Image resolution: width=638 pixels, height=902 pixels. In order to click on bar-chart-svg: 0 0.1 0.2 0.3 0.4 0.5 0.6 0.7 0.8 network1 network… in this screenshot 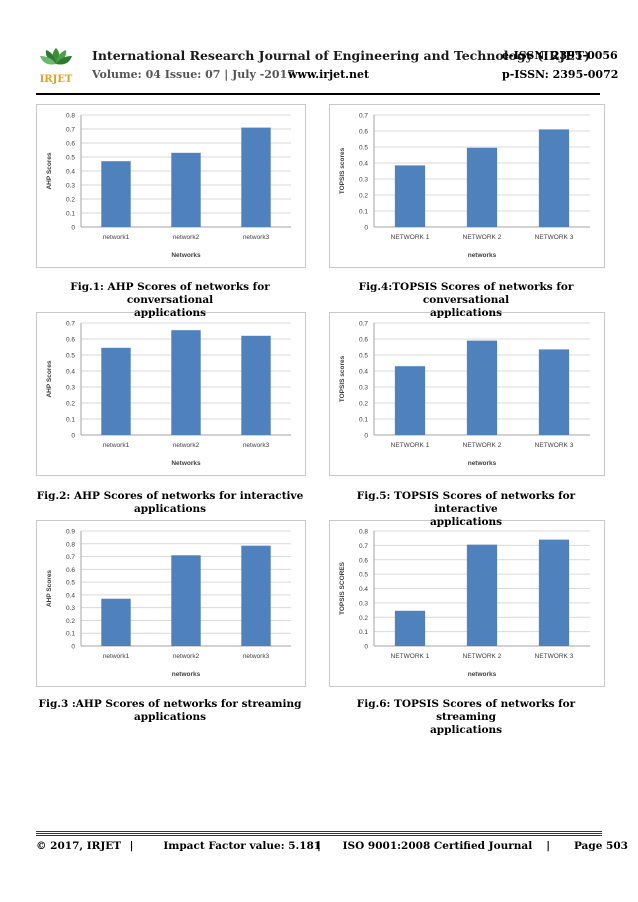, I will do `click(168, 186)`.